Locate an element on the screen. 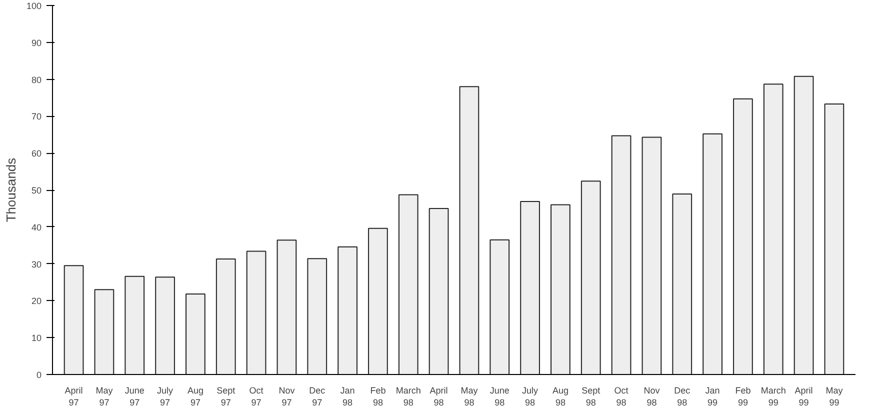  x-tick-label: May 99 is located at coordinates (835, 397).